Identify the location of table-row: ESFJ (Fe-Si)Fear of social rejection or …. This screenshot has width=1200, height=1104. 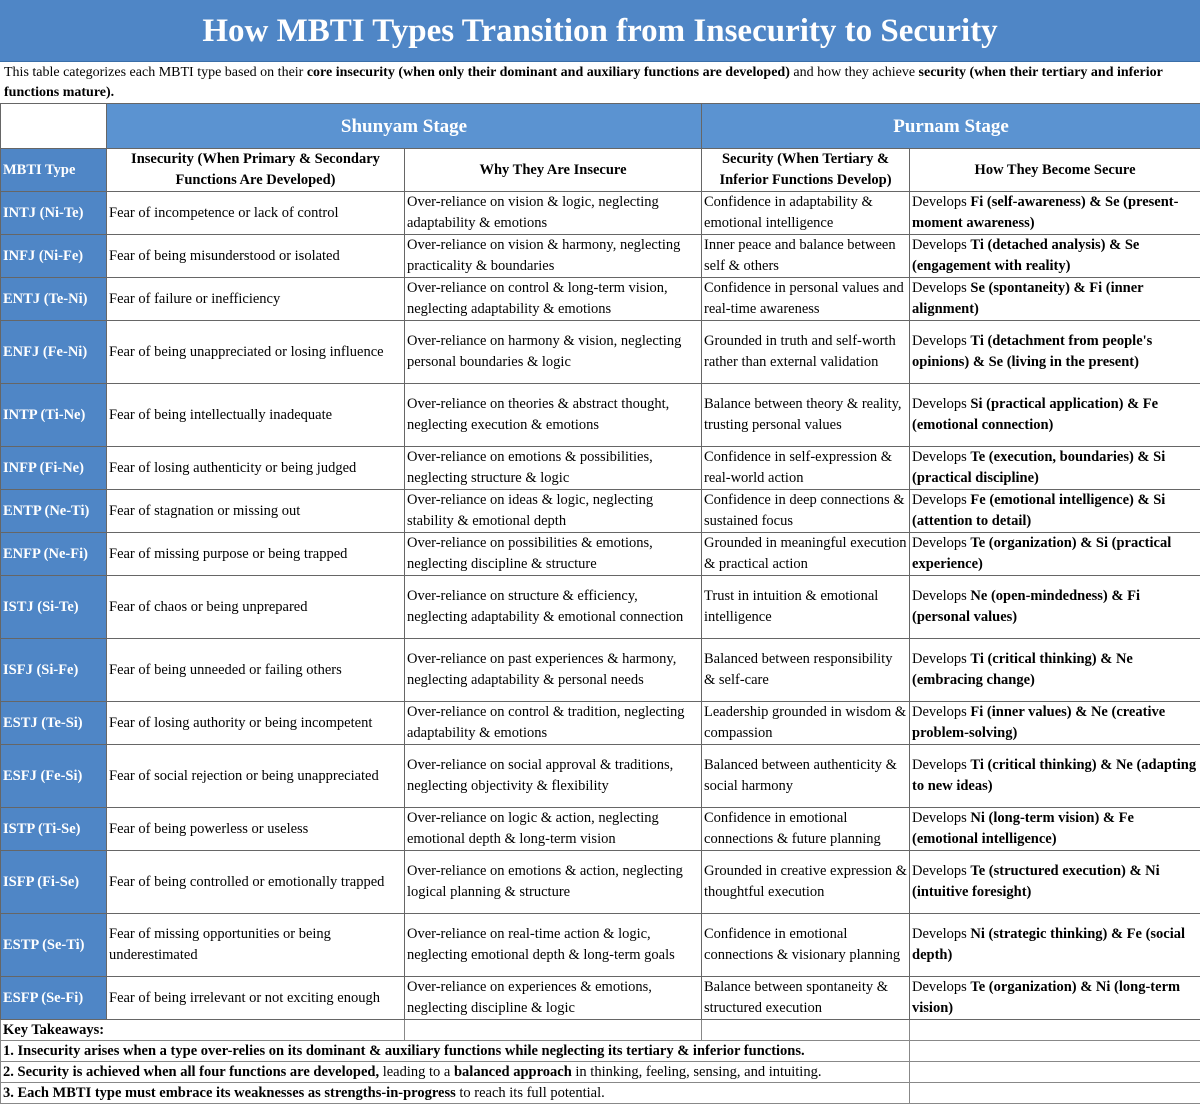
(600, 776).